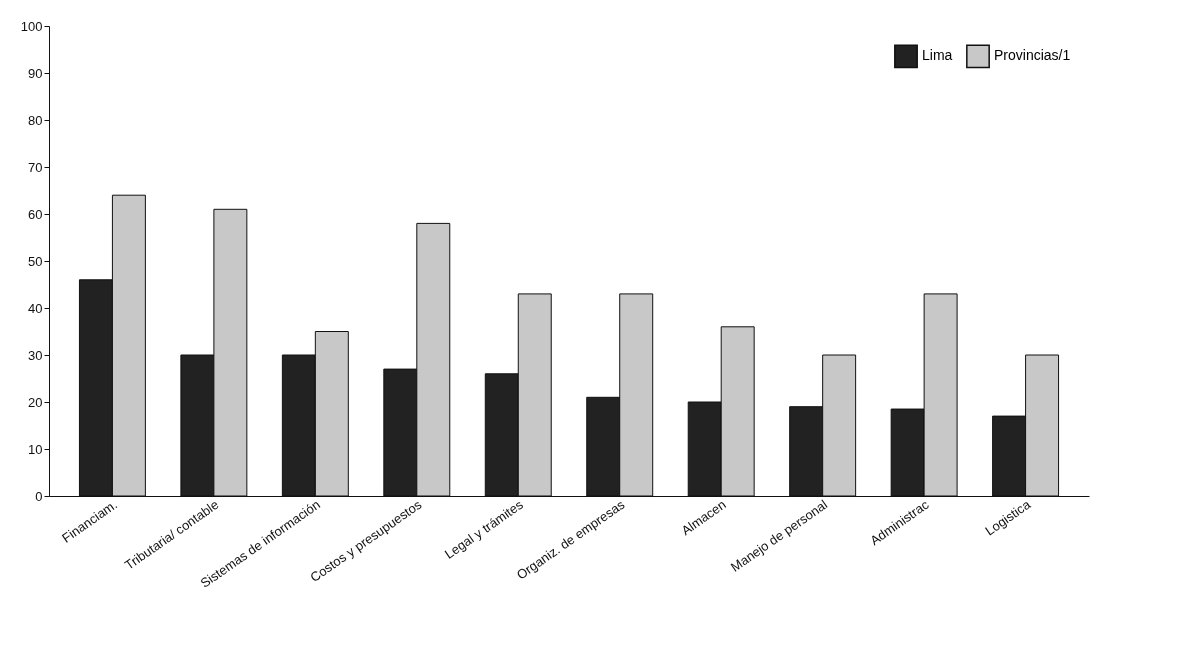 The height and width of the screenshot is (668, 1183). Describe the element at coordinates (35, 355) in the screenshot. I see `y-tick-label: 30` at that location.